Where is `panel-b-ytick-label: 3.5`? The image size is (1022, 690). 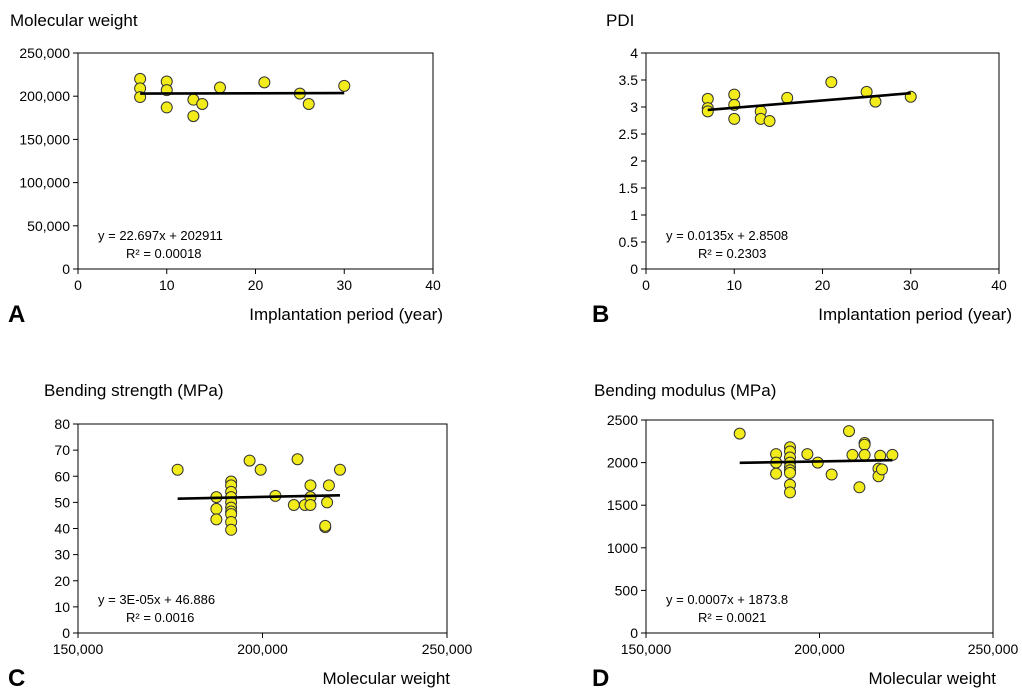
panel-b-ytick-label: 3.5 is located at coordinates (629, 80).